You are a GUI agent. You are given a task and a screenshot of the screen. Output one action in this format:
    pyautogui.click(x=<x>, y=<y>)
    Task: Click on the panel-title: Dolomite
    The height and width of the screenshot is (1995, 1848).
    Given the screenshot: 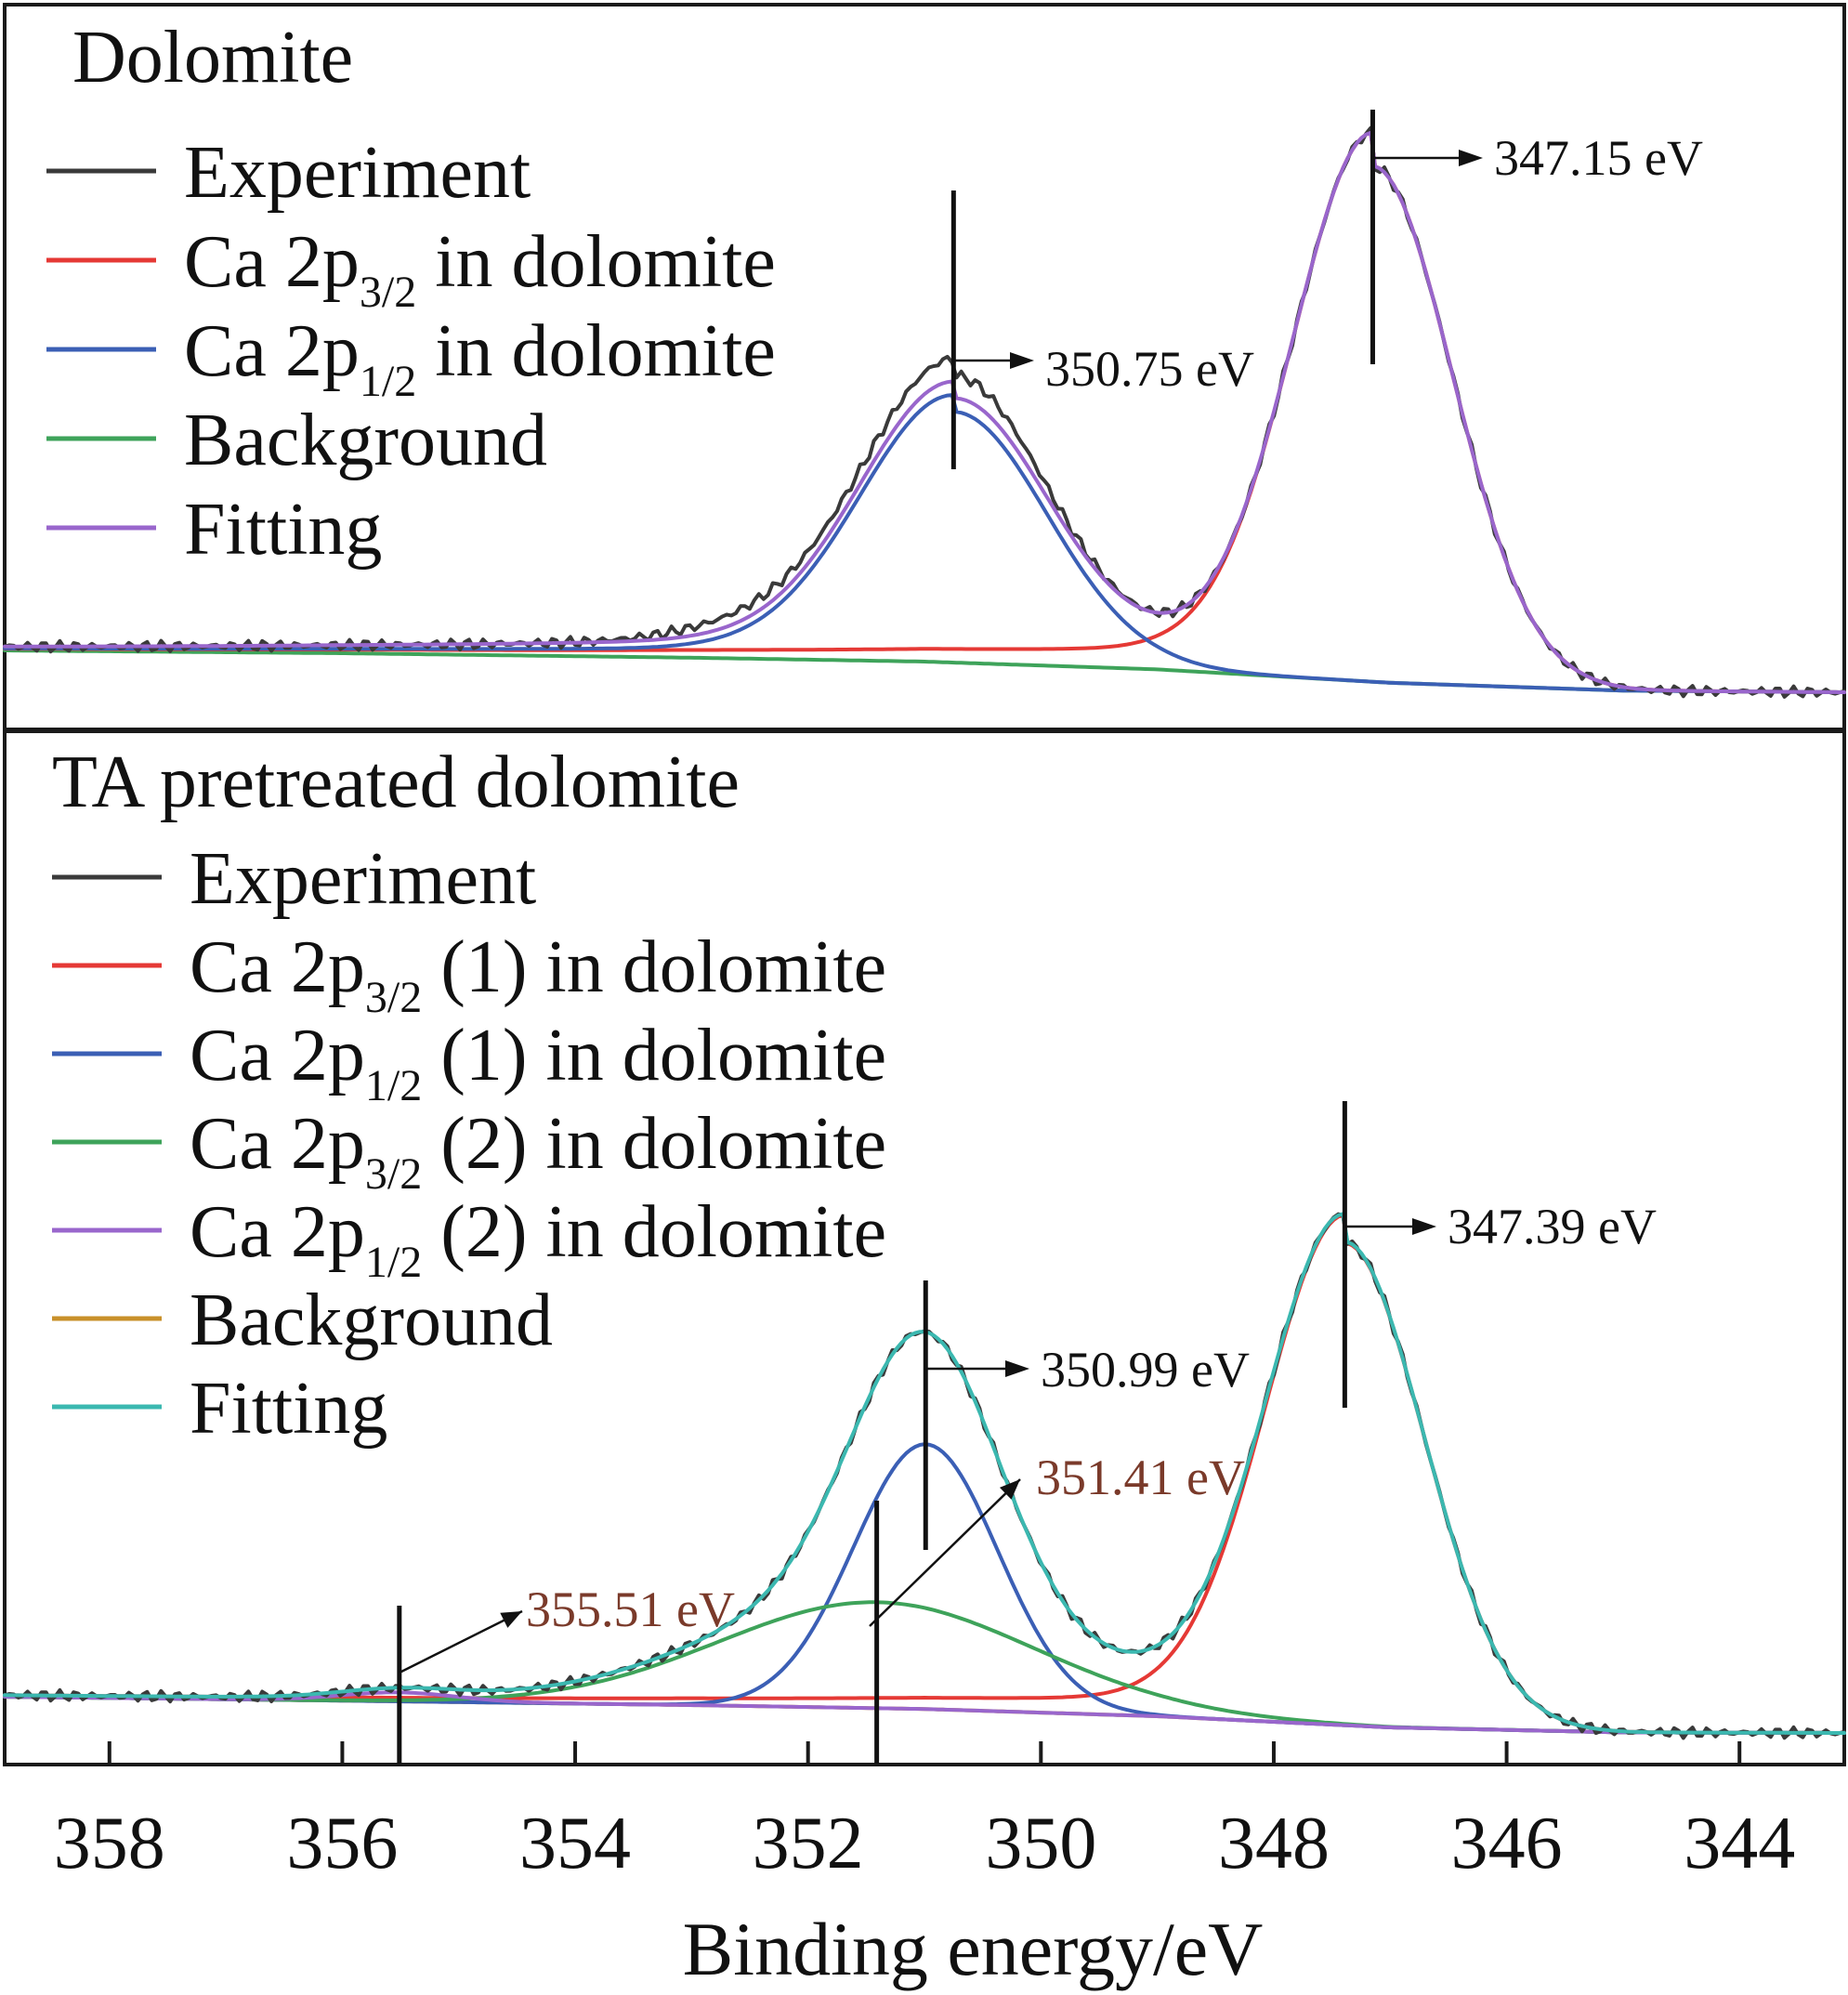 What is the action you would take?
    pyautogui.click(x=212, y=57)
    